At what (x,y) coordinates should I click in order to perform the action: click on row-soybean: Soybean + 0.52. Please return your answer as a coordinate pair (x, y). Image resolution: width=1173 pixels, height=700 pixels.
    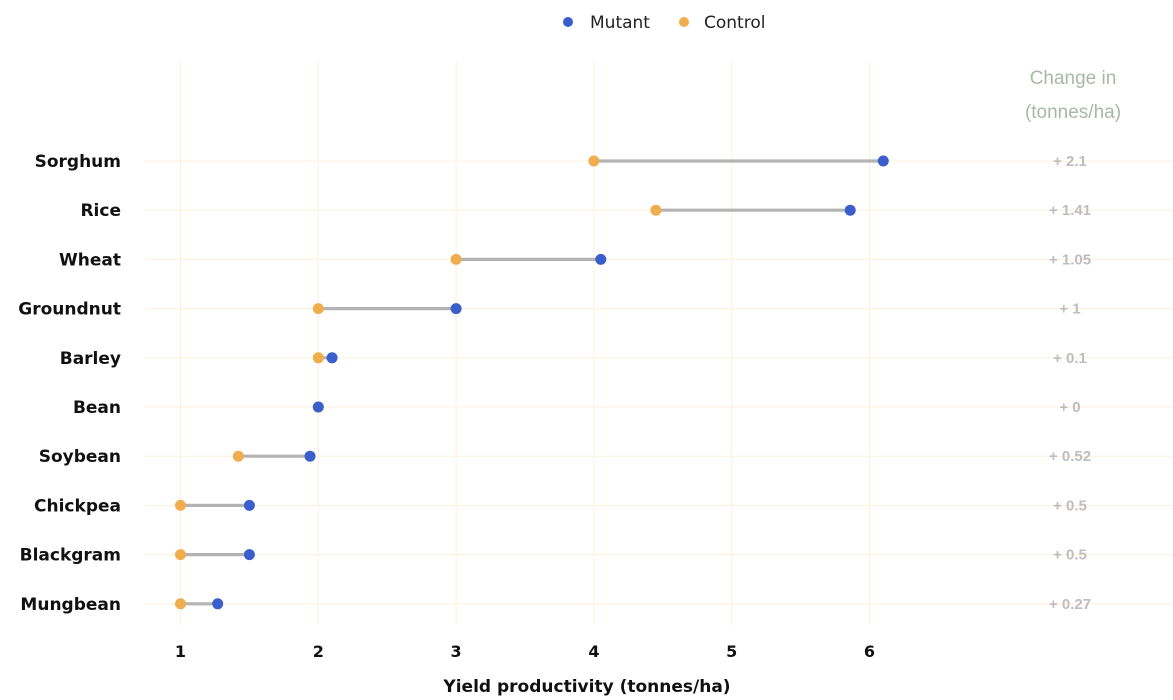
    Looking at the image, I should click on (565, 457).